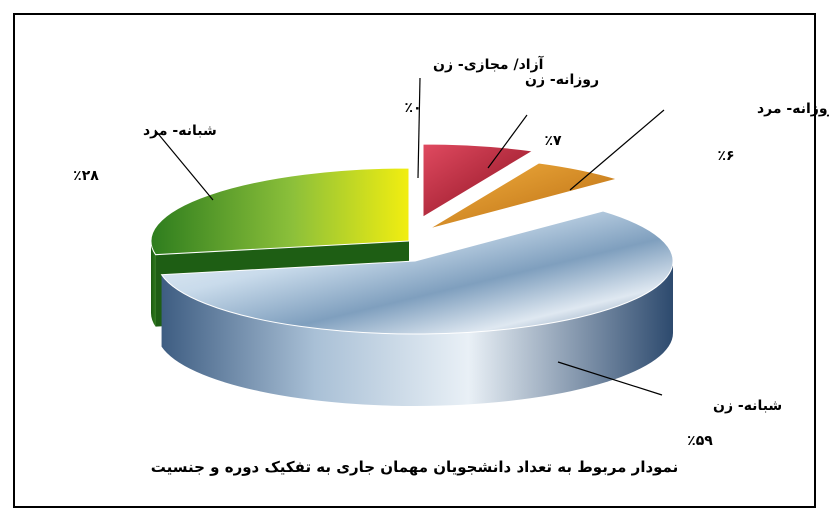  What do you see at coordinates (86, 176) in the screenshot?
I see `slice-value-label-4: ٪۲۸` at bounding box center [86, 176].